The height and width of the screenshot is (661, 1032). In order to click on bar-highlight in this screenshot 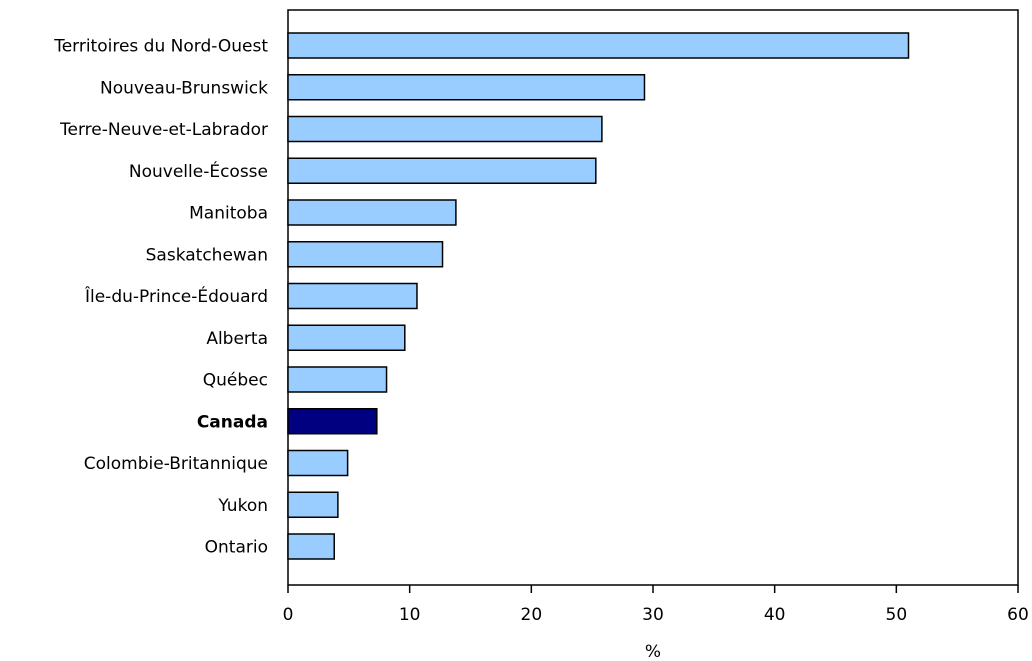, I will do `click(332, 421)`.